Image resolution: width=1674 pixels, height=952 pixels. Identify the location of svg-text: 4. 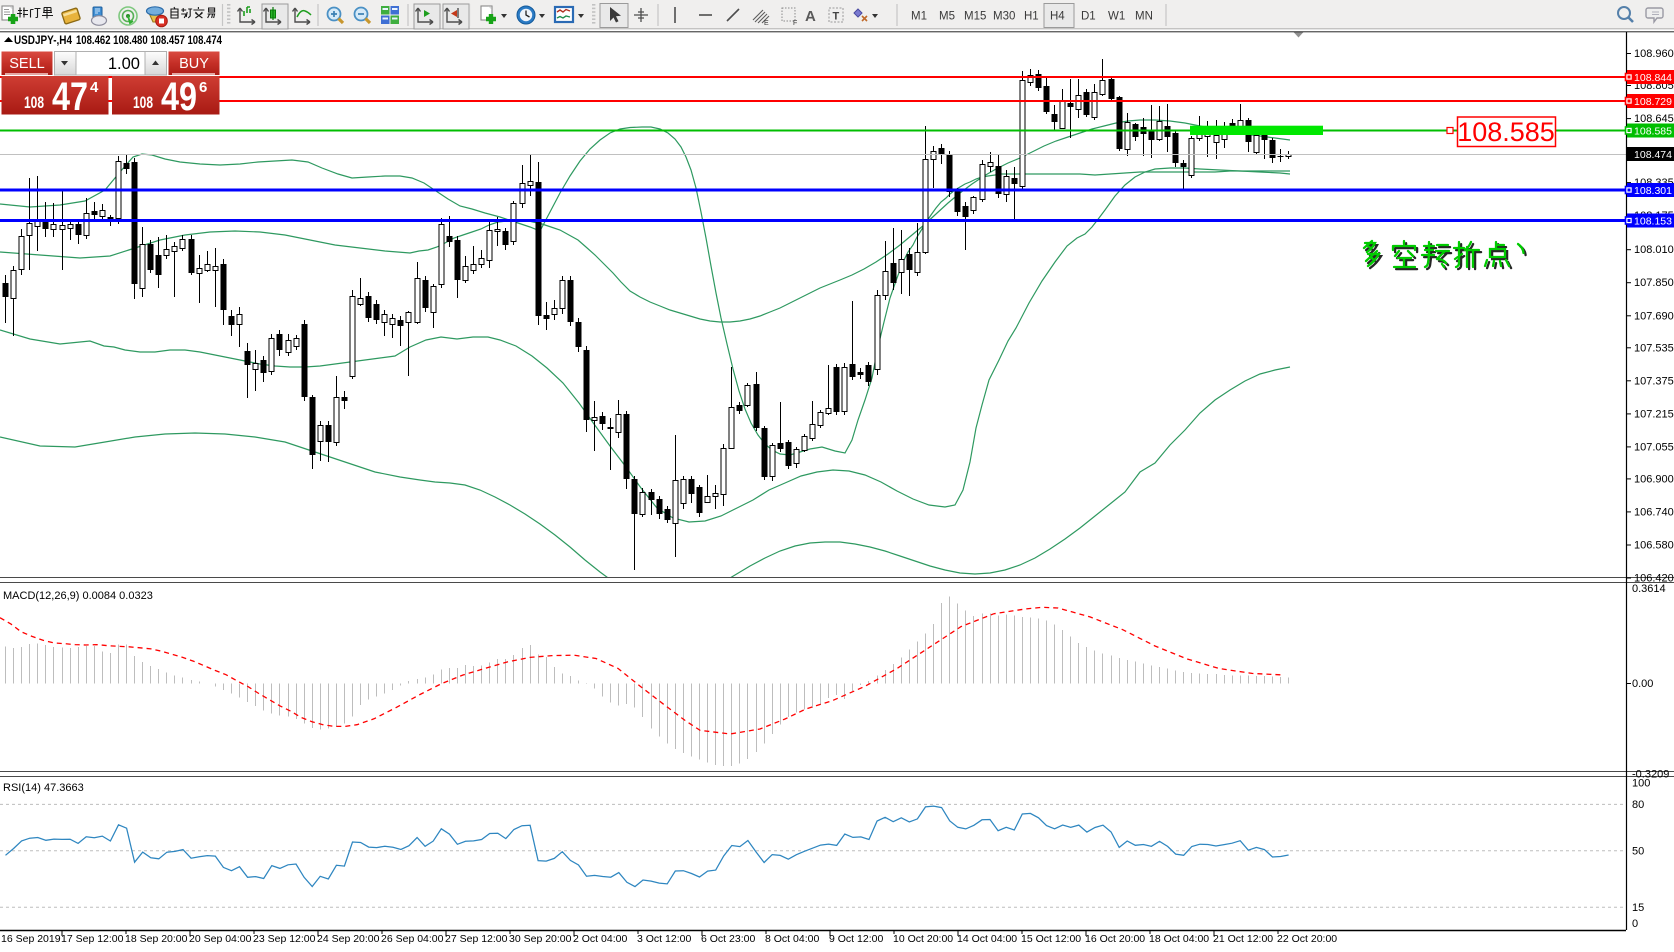
(94, 87).